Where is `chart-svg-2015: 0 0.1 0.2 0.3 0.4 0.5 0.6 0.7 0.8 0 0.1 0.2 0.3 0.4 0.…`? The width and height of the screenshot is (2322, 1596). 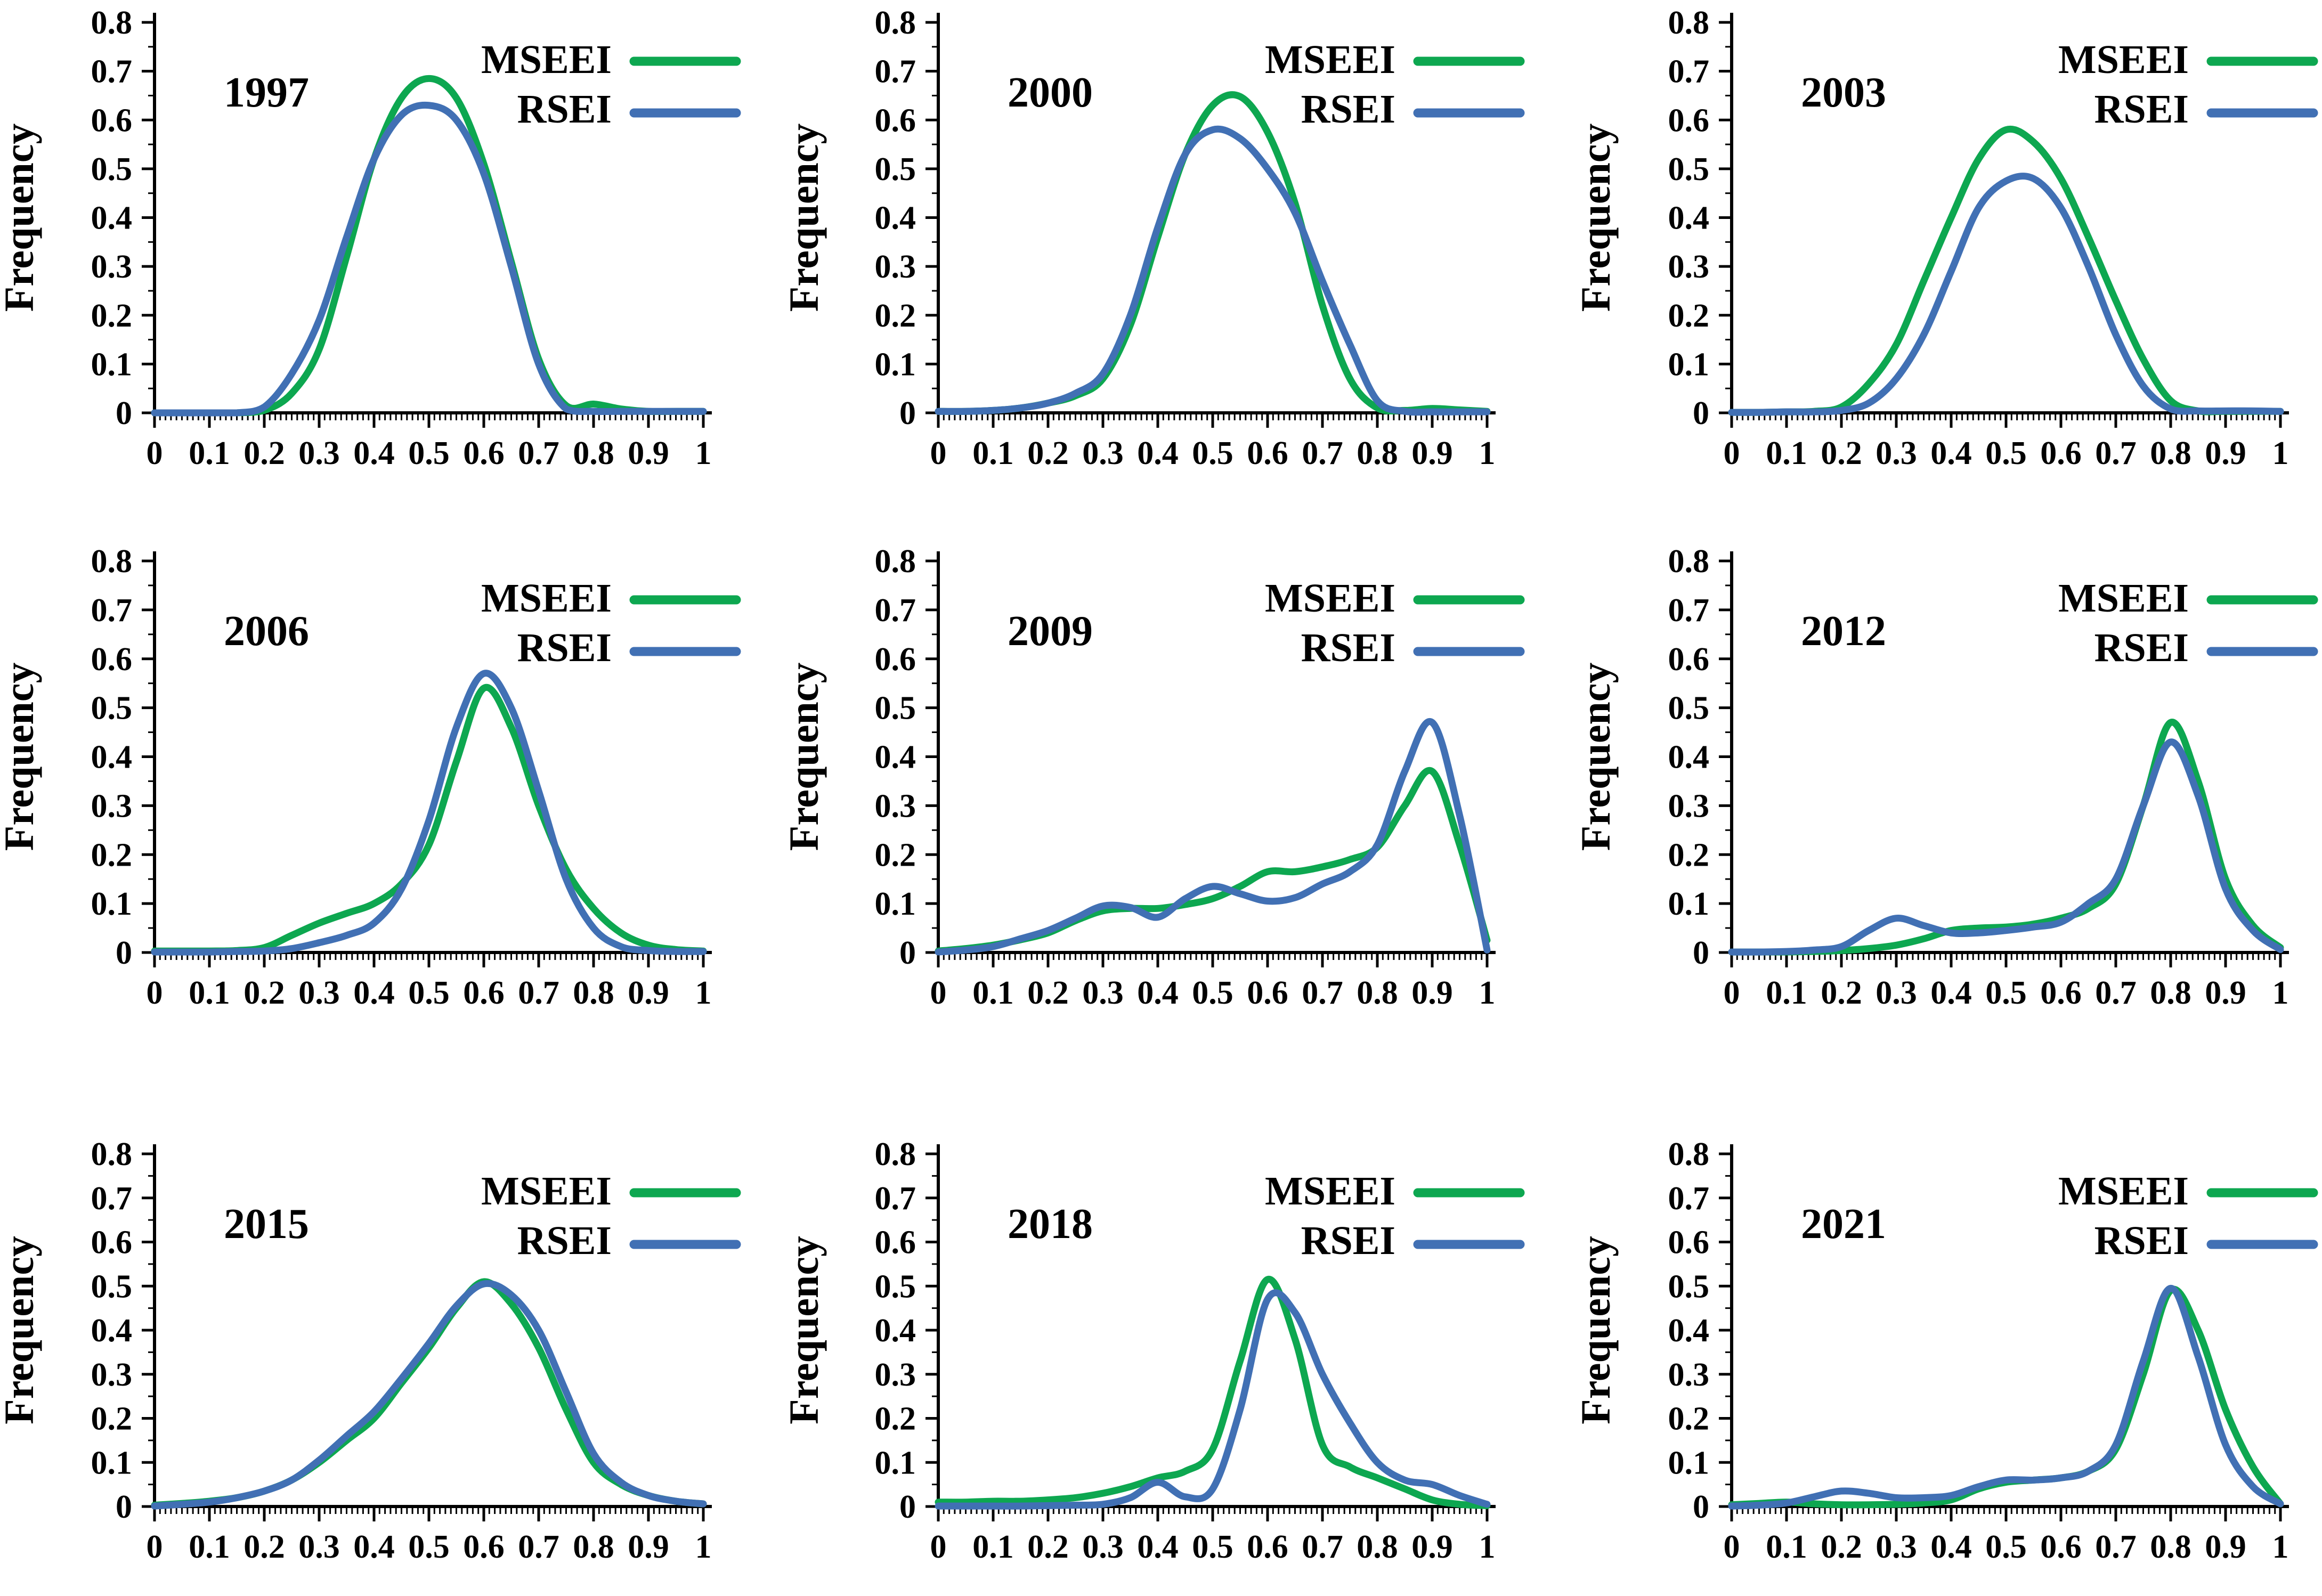
chart-svg-2015: 0 0.1 0.2 0.3 0.4 0.5 0.6 0.7 0.8 0 0.1 0.2 0.3 0.4 0.… is located at coordinates (371, 1350).